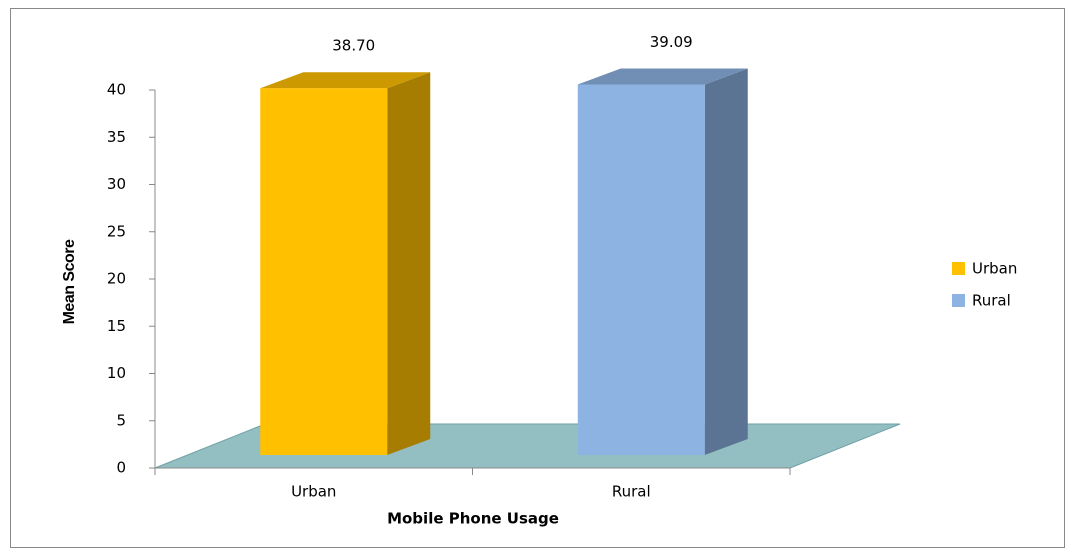 The image size is (1075, 552). Describe the element at coordinates (121, 420) in the screenshot. I see `y-tick-label: 5` at that location.